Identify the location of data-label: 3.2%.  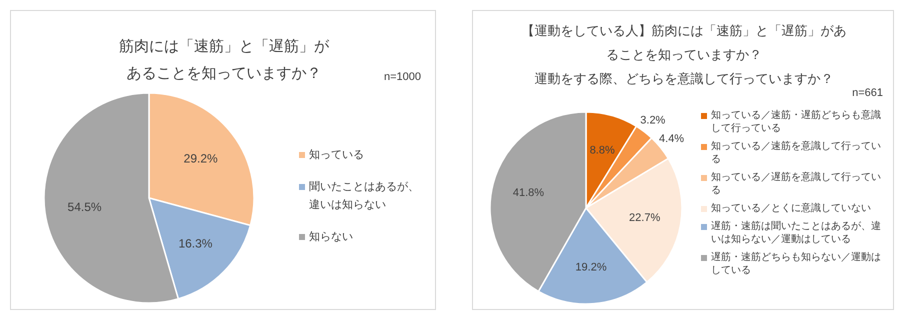
(653, 120).